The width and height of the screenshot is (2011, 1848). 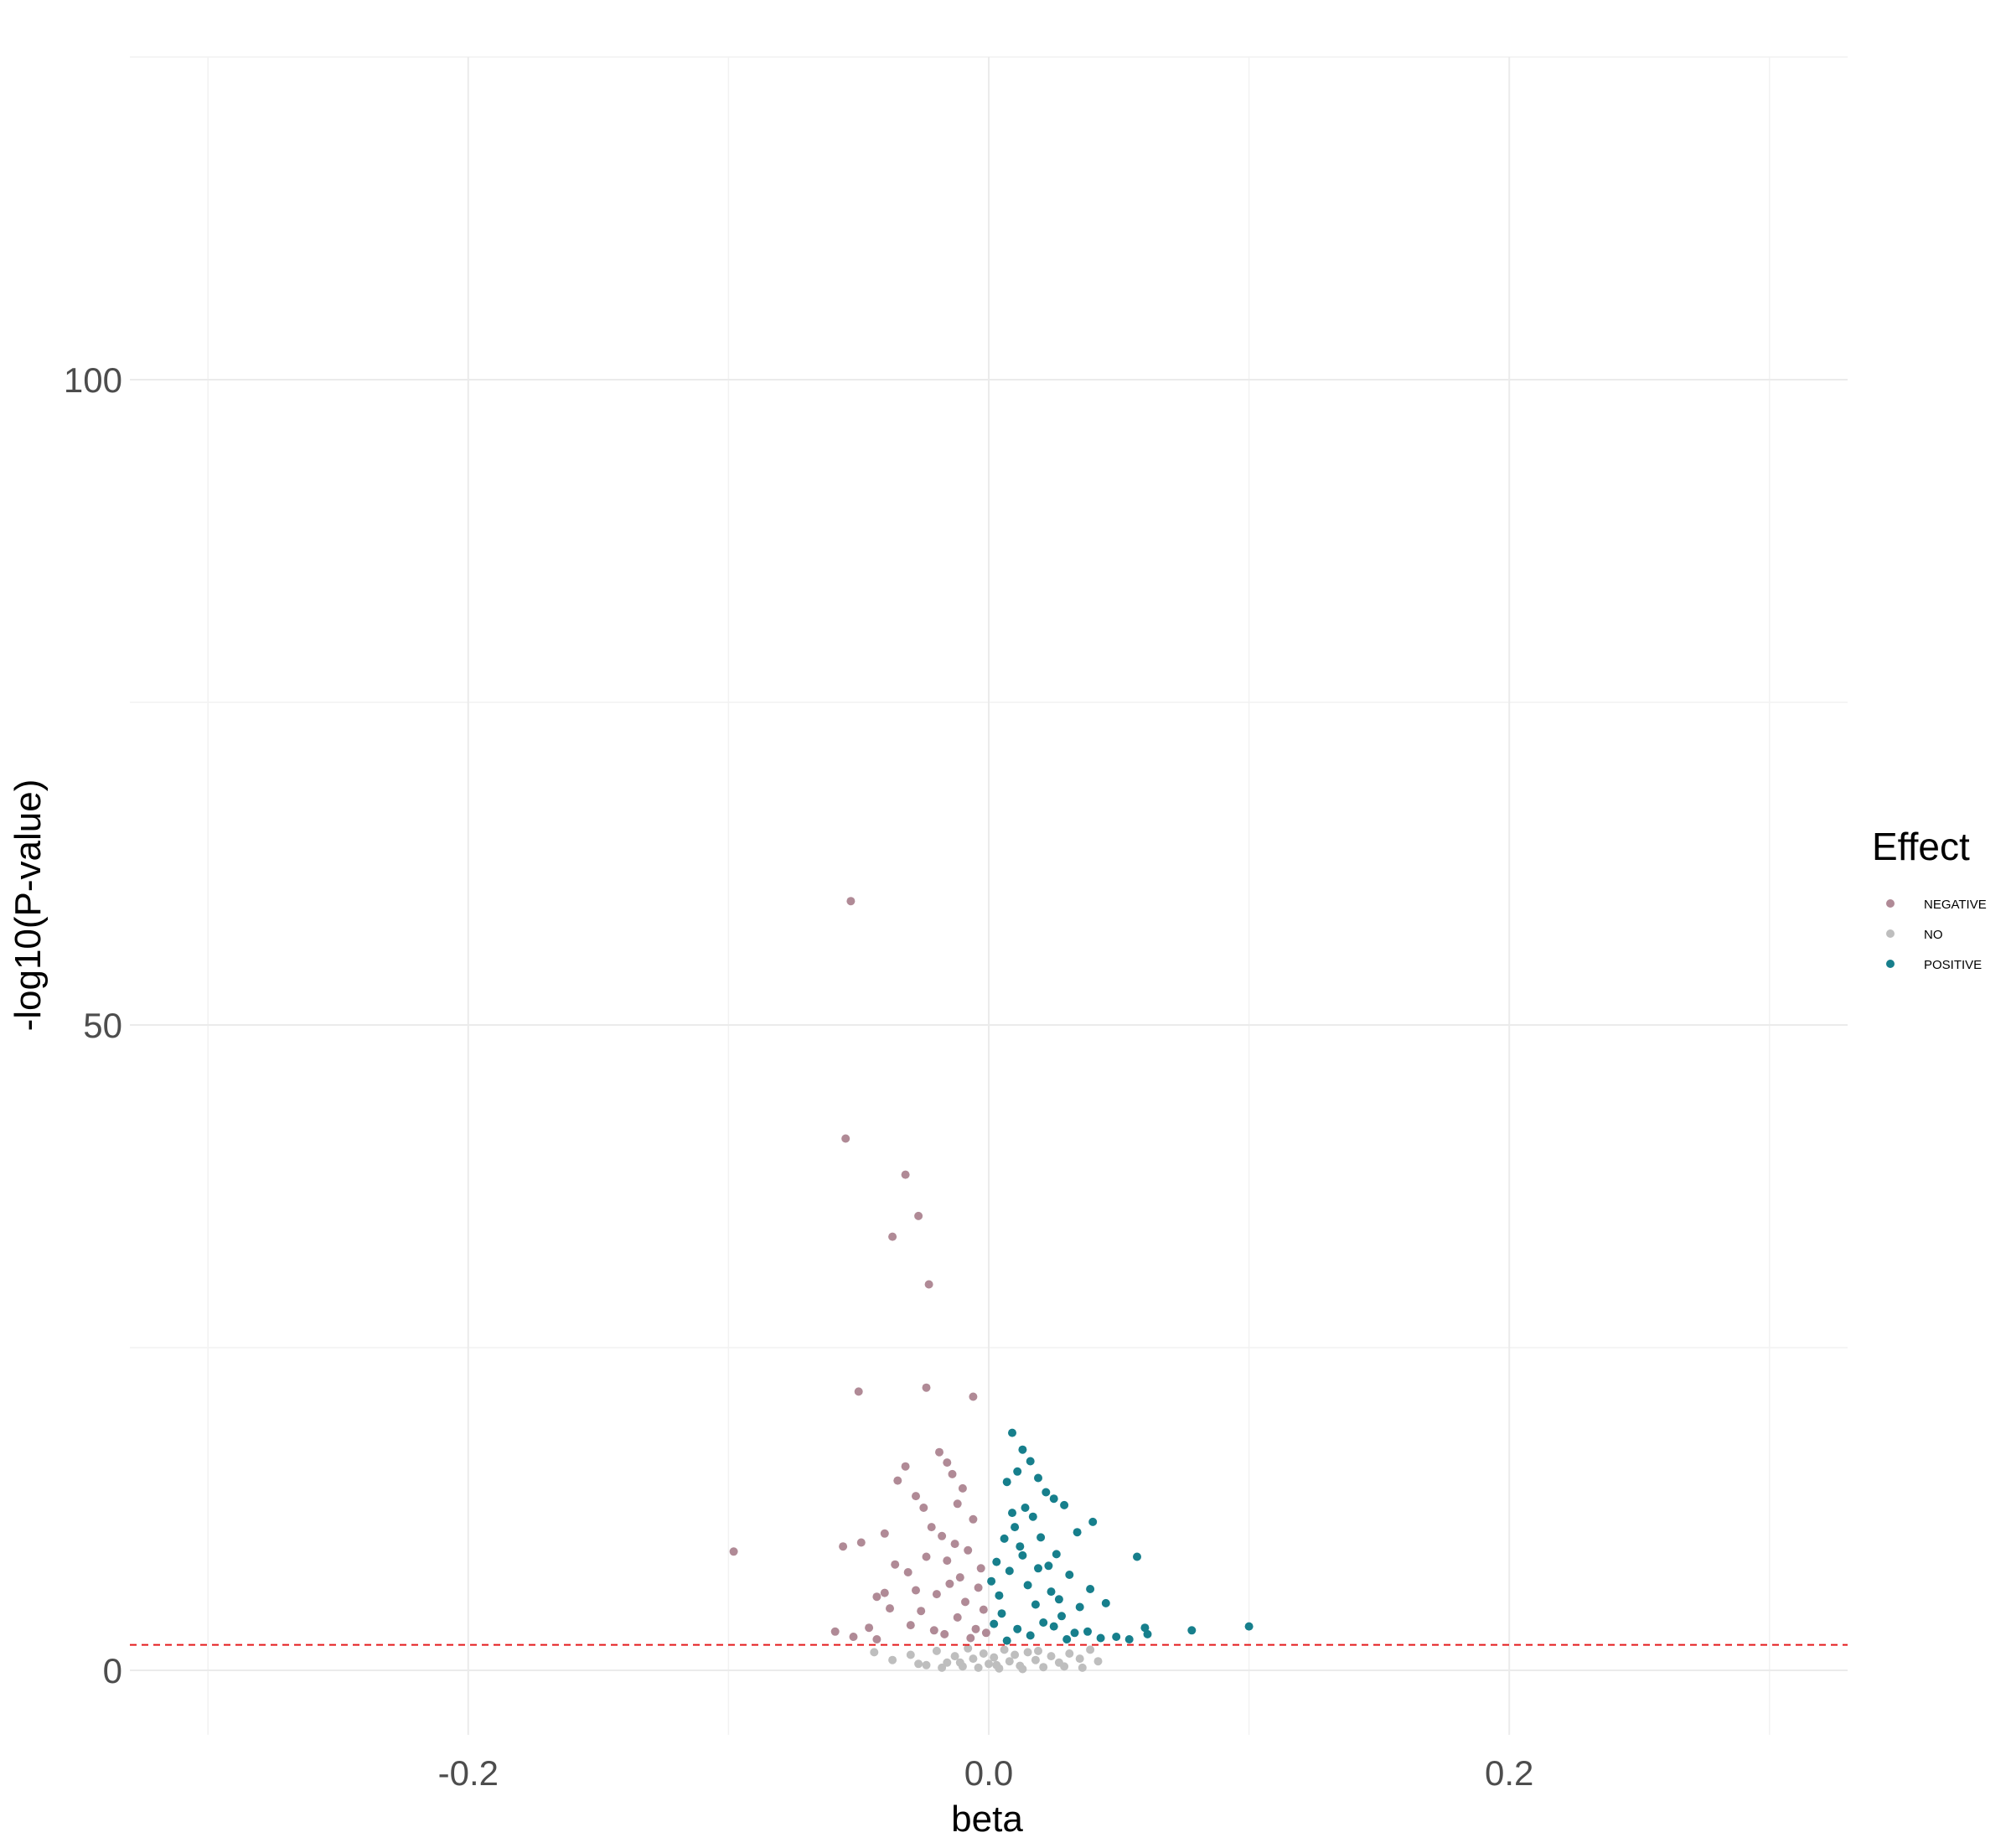 What do you see at coordinates (988, 1773) in the screenshot?
I see `x-tick-label: 0.0` at bounding box center [988, 1773].